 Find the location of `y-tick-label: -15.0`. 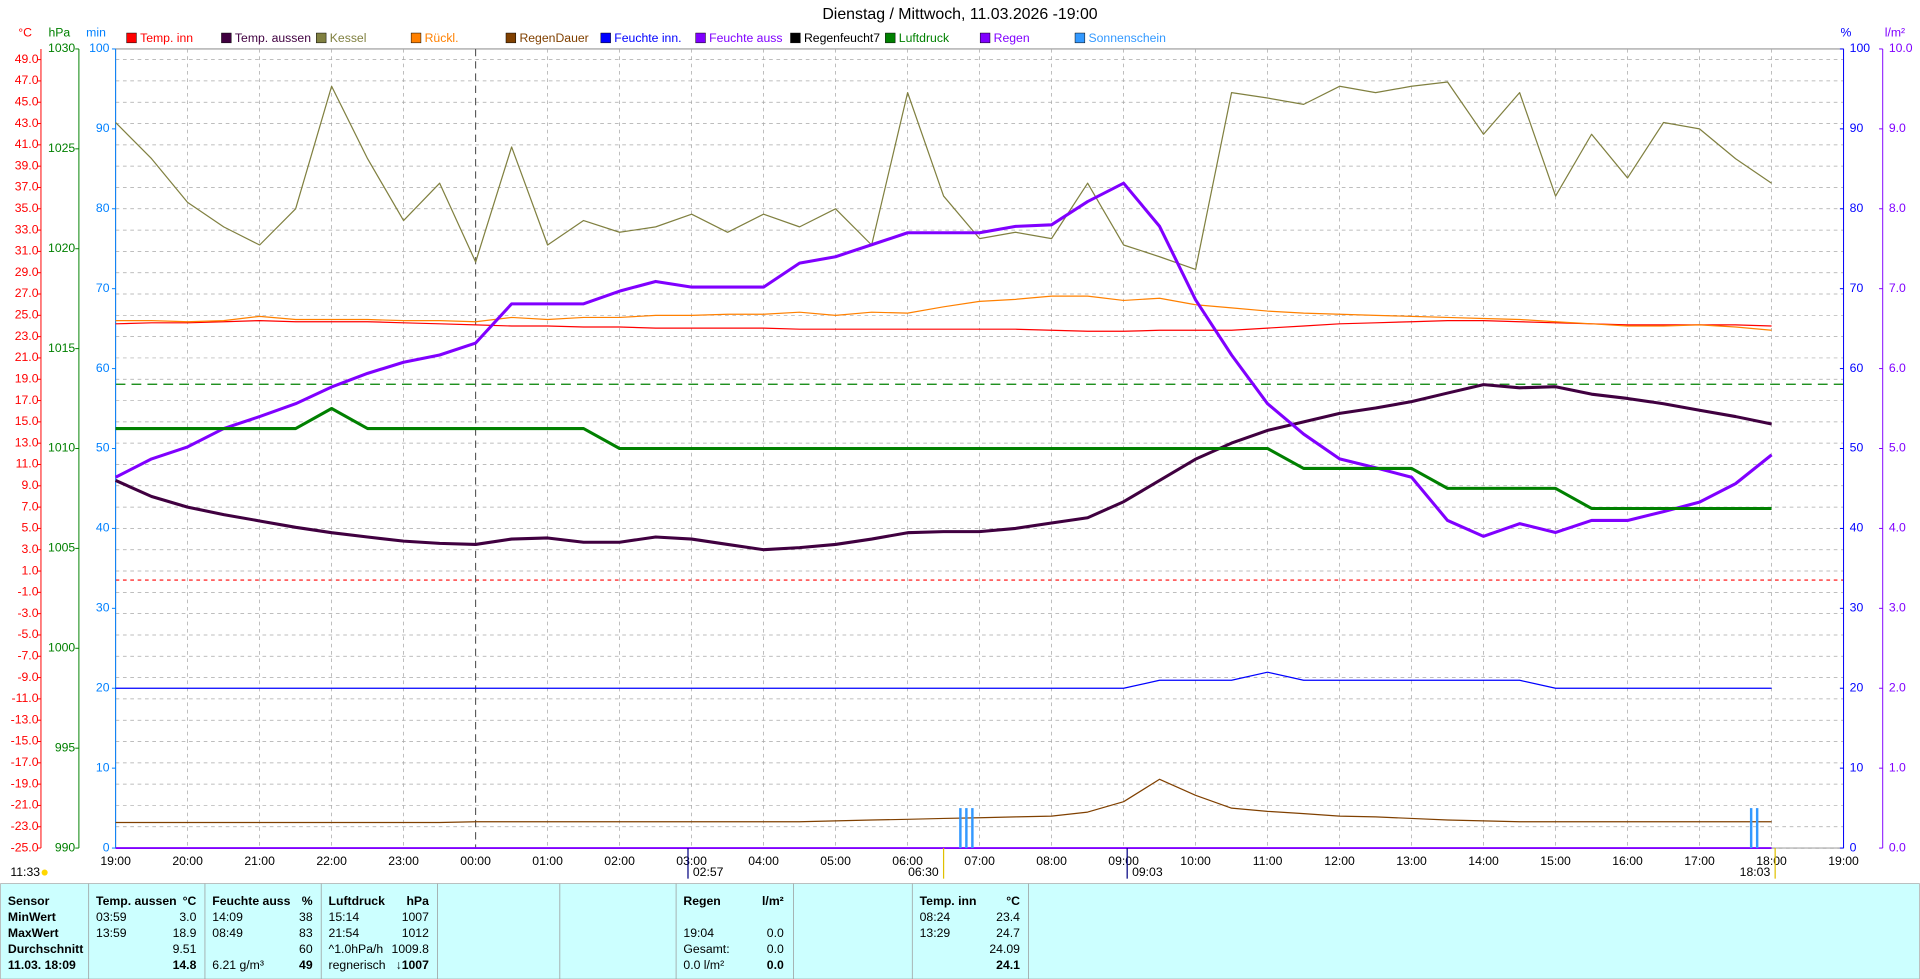

y-tick-label: -15.0 is located at coordinates (25, 741).